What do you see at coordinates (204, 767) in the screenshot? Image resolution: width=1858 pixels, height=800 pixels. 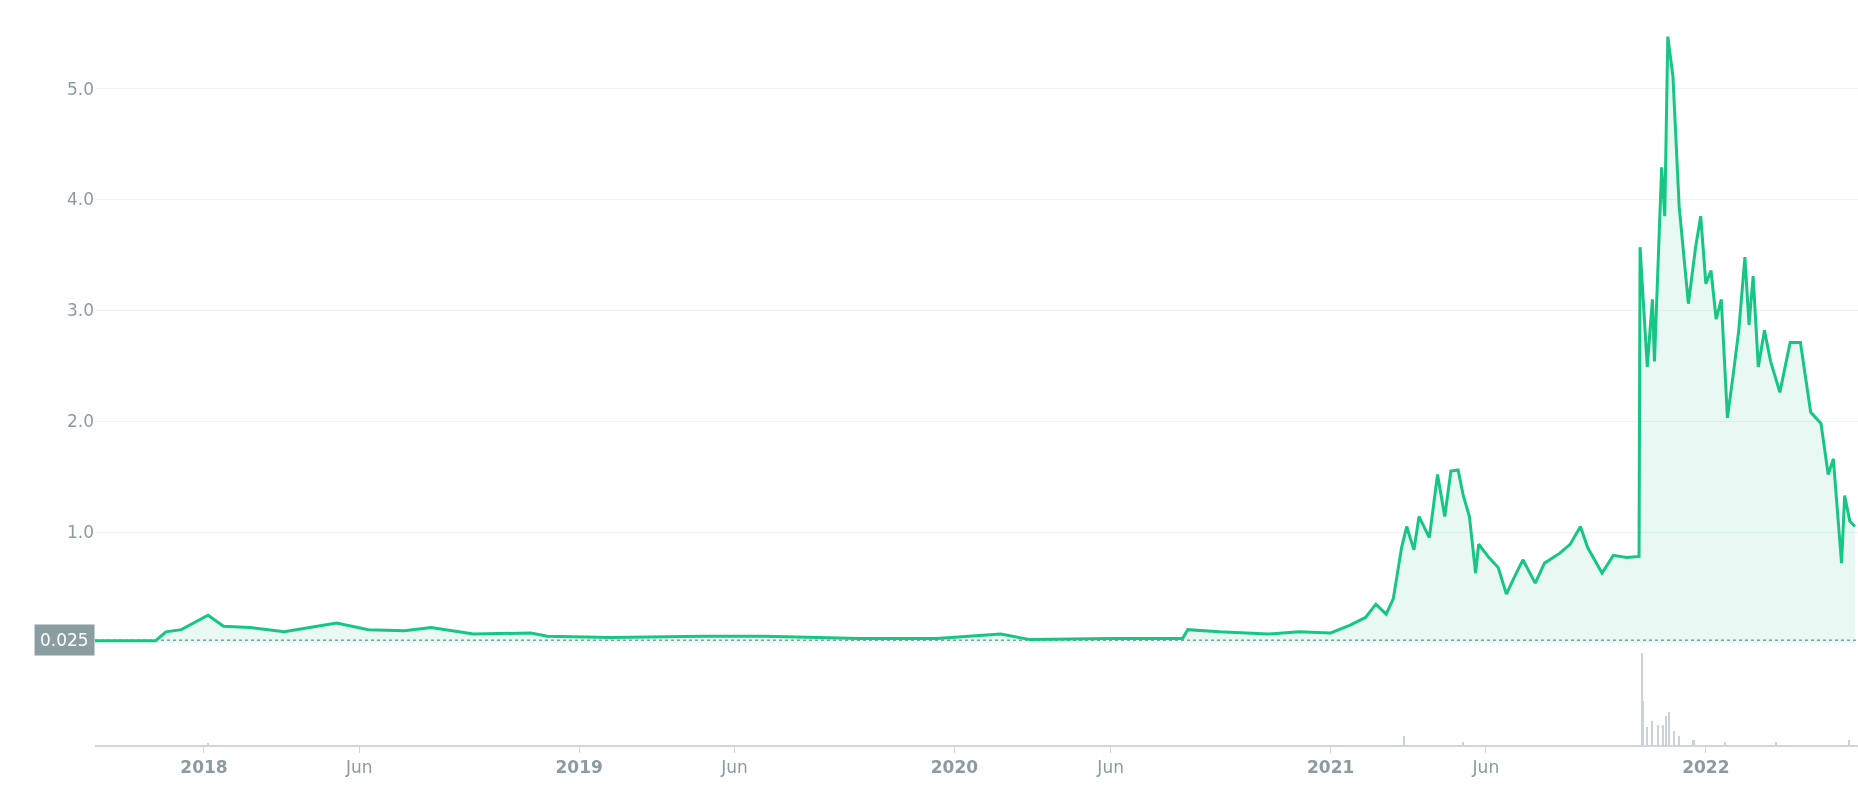 I see `x-tick-label: 2018` at bounding box center [204, 767].